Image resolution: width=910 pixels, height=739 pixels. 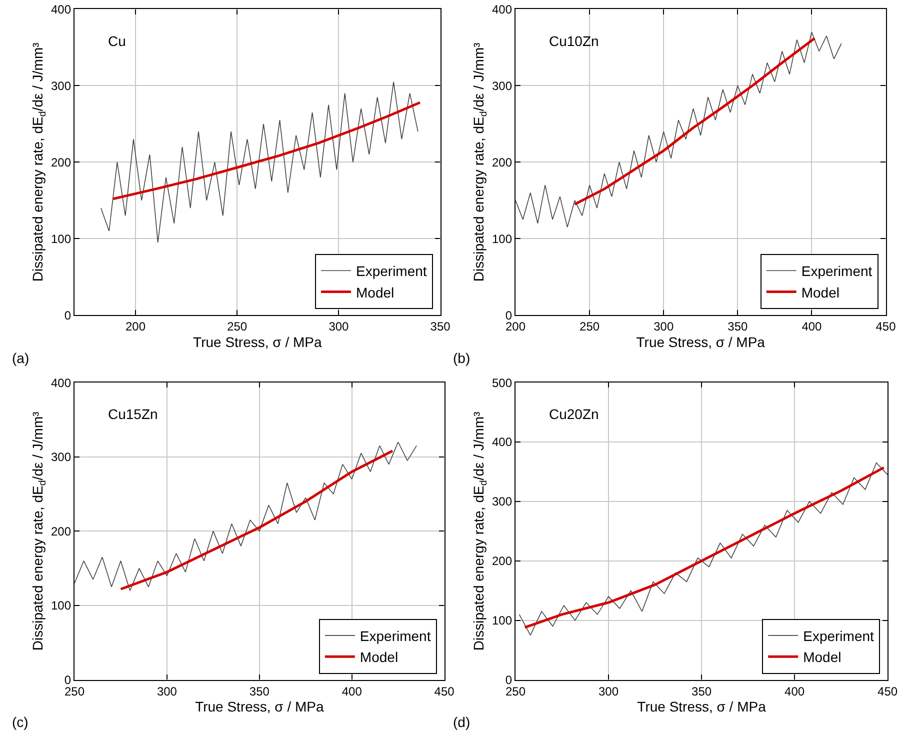 I want to click on text: (b), so click(x=461, y=358).